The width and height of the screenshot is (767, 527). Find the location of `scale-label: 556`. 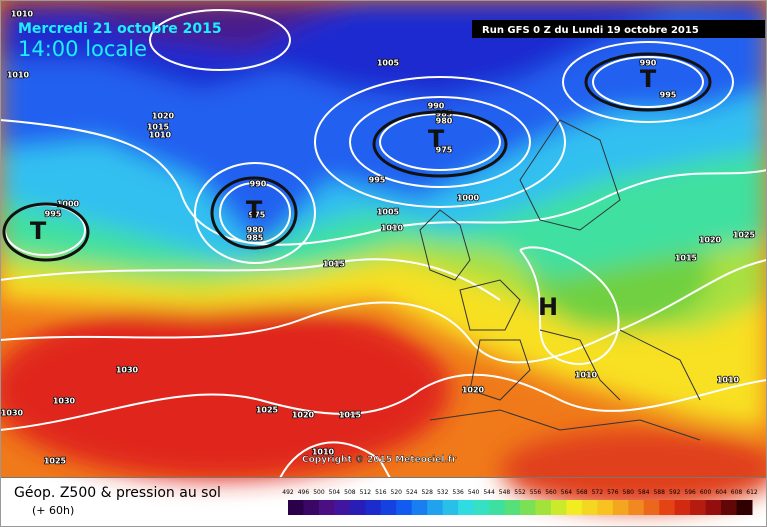

scale-label: 556 is located at coordinates (536, 492).